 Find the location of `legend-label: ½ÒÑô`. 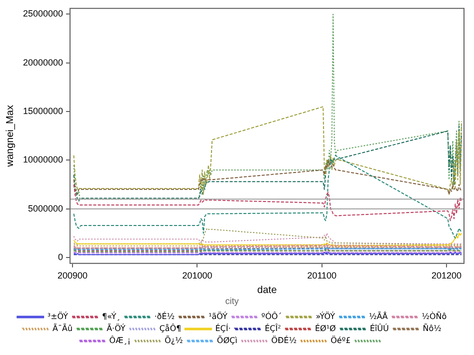

legend-label: ½ÒÑô is located at coordinates (434, 316).